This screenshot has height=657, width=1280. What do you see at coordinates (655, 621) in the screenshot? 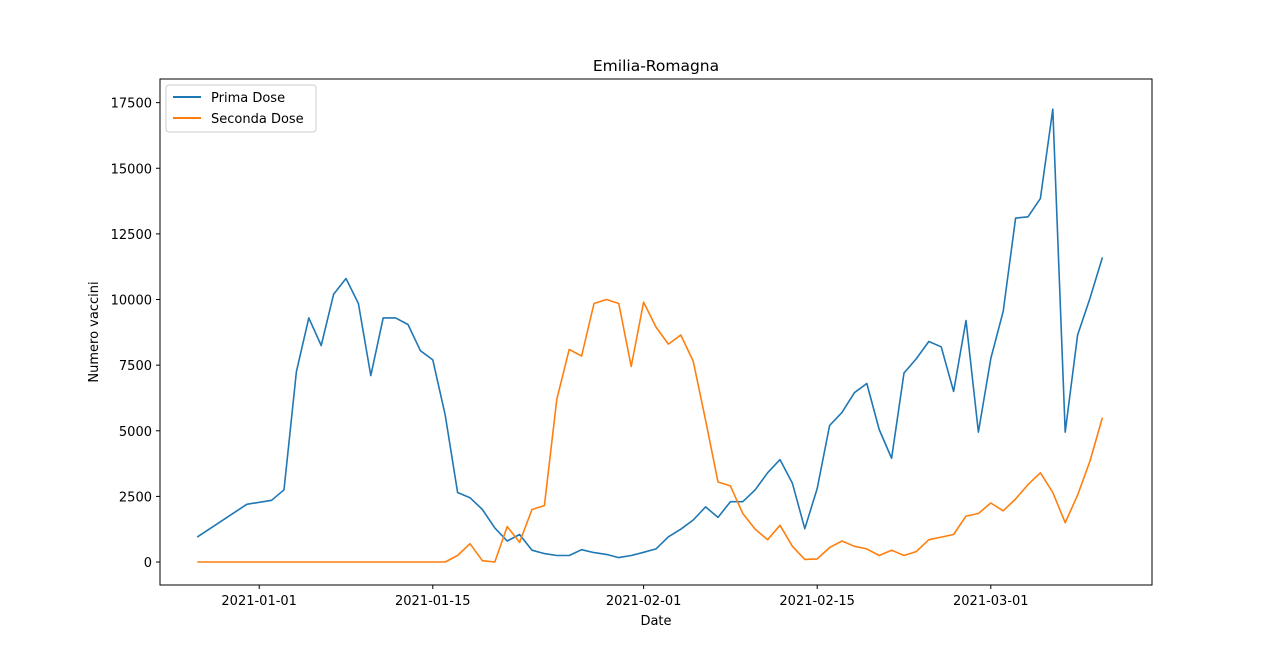
I see `x-axis-label: Date` at bounding box center [655, 621].